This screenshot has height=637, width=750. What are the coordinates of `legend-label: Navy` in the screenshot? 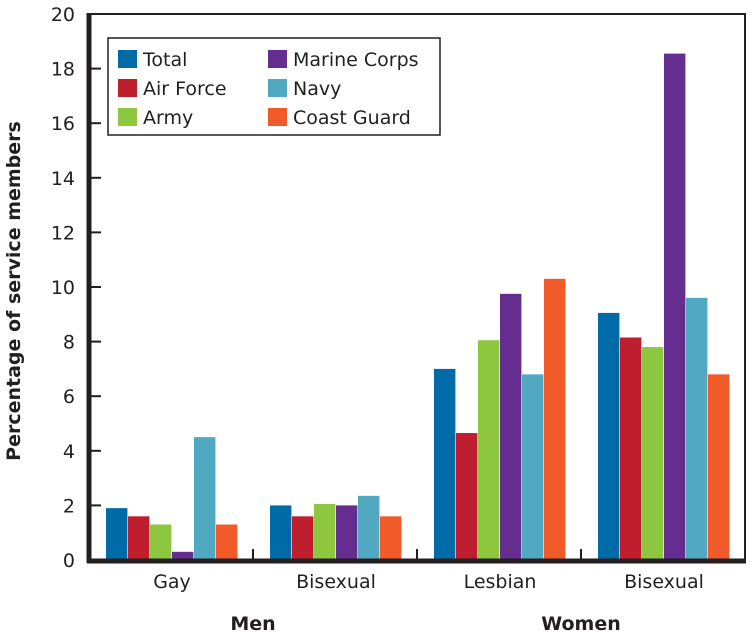 It's located at (317, 89).